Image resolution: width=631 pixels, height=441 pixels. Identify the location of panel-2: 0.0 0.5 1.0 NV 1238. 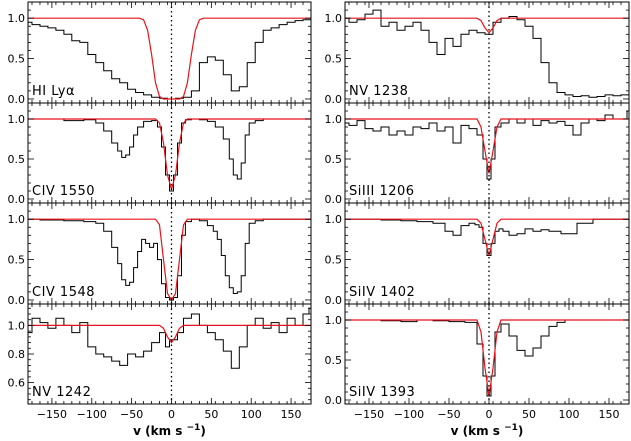
(477, 53).